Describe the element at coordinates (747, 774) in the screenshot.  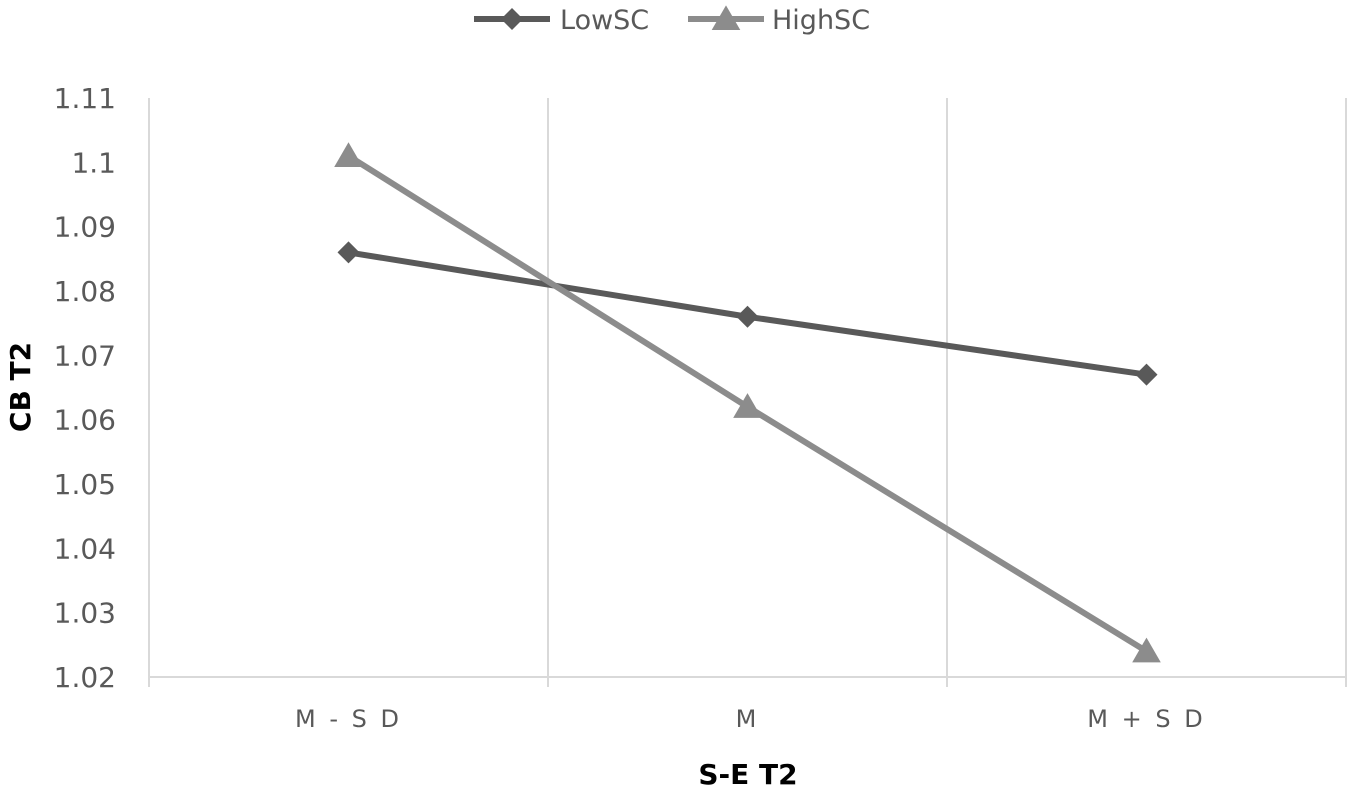
I see `x-axis-title: S-E T2` at that location.